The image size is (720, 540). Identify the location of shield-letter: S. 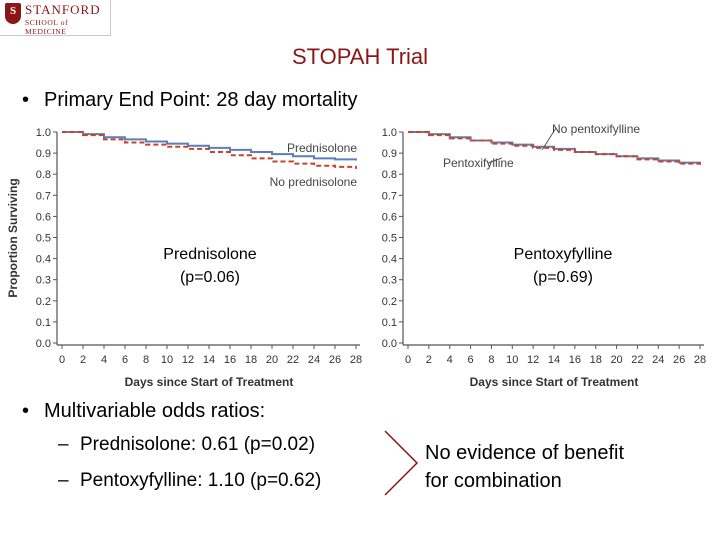
(13, 11).